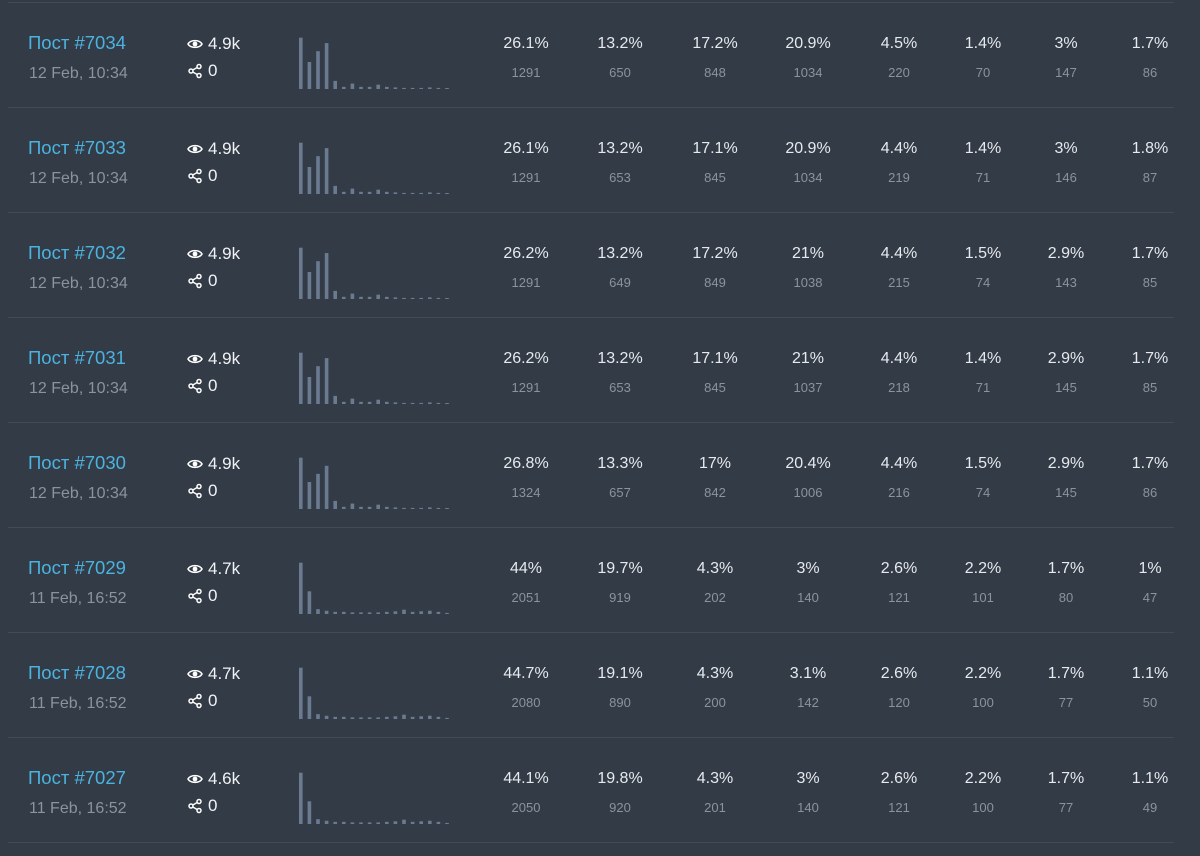 This screenshot has width=1200, height=856. What do you see at coordinates (77, 462) in the screenshot?
I see `post-title-link: Пост #7030` at bounding box center [77, 462].